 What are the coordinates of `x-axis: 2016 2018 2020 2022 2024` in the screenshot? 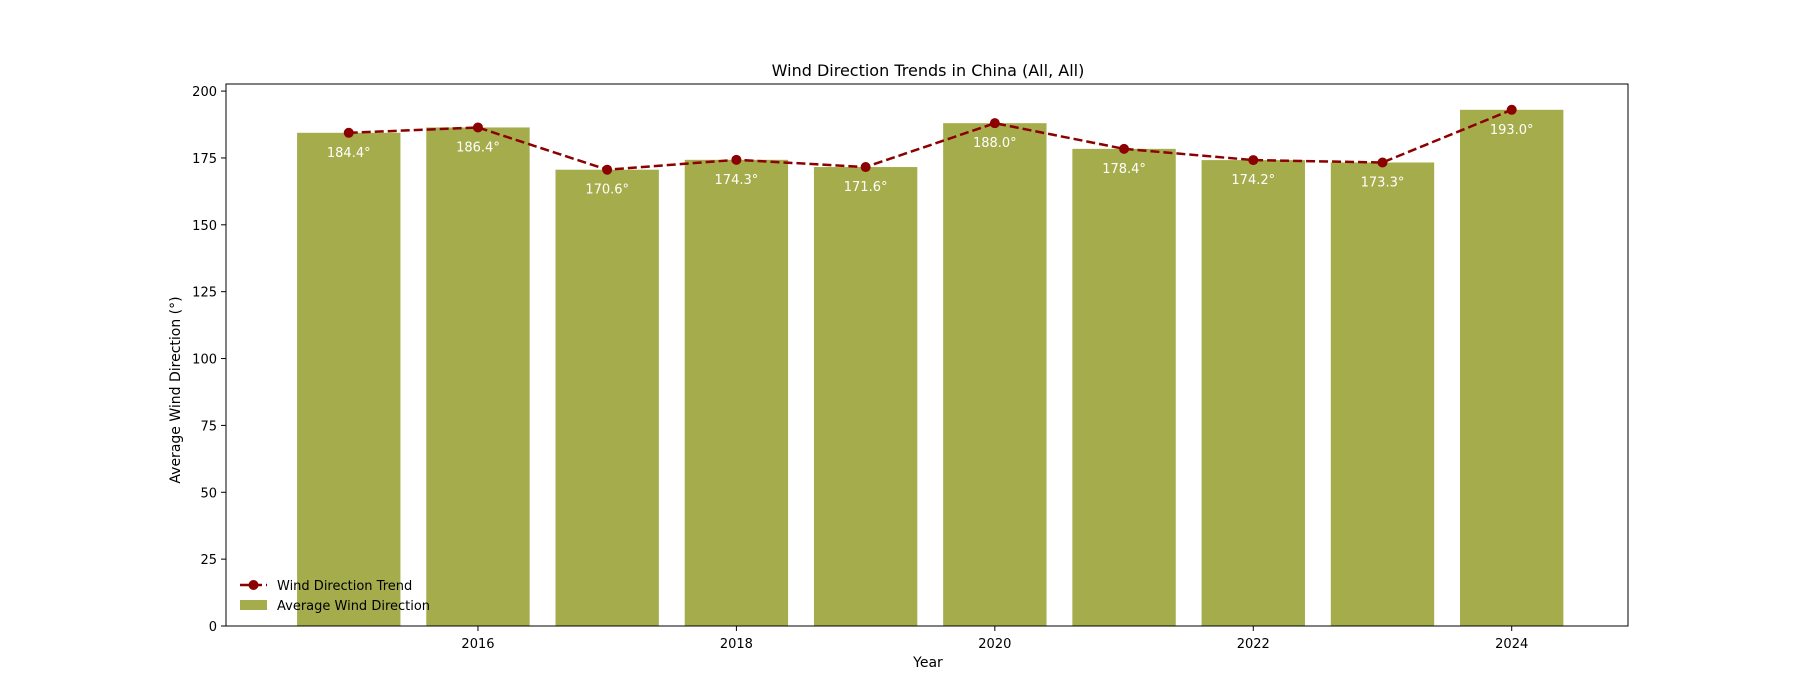 It's located at (994, 639).